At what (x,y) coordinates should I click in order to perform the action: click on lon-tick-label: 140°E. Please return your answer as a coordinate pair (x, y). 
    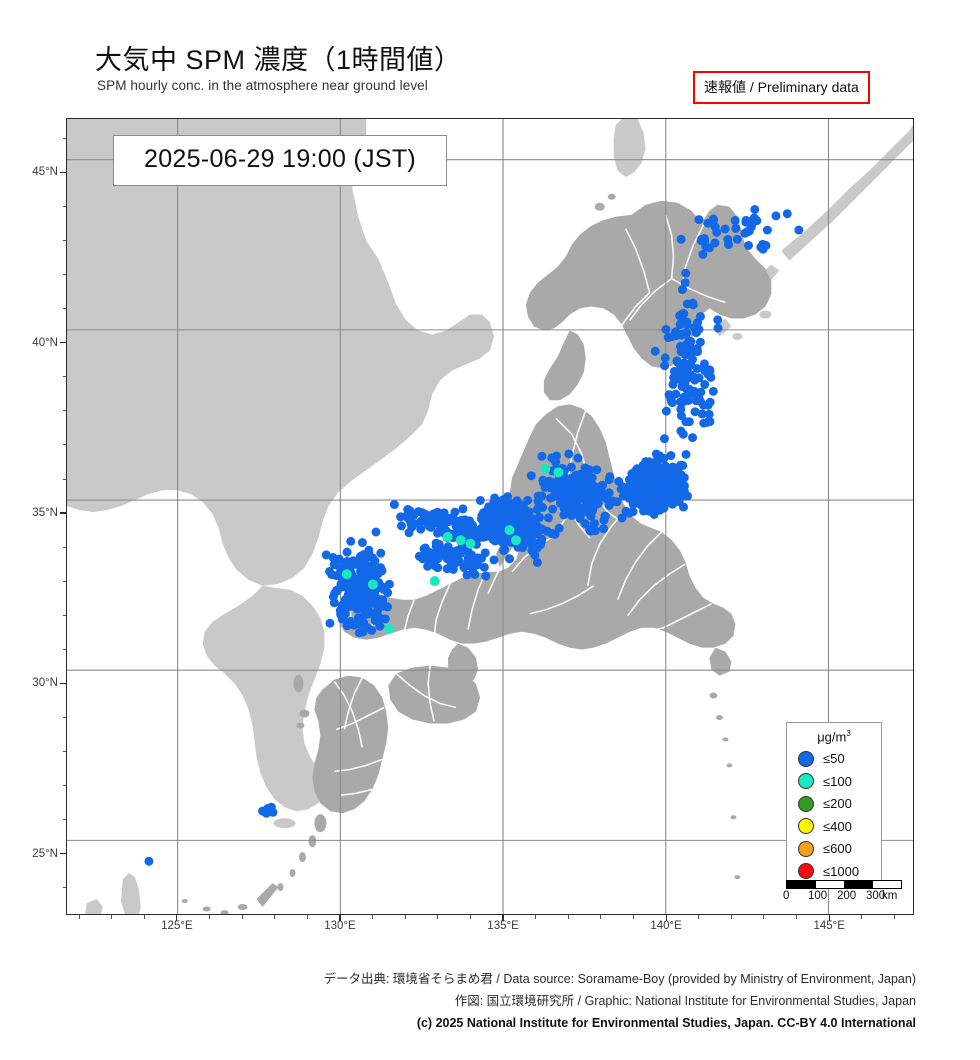
    Looking at the image, I should click on (666, 926).